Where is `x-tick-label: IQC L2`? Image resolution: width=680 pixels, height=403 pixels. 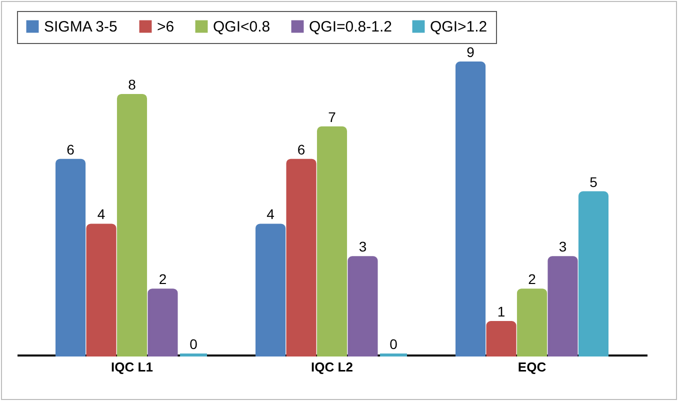 x-tick-label: IQC L2 is located at coordinates (332, 367).